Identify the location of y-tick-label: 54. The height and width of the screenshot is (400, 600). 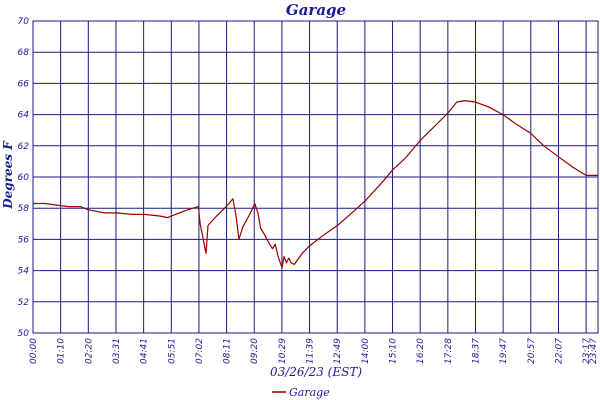
(24, 272).